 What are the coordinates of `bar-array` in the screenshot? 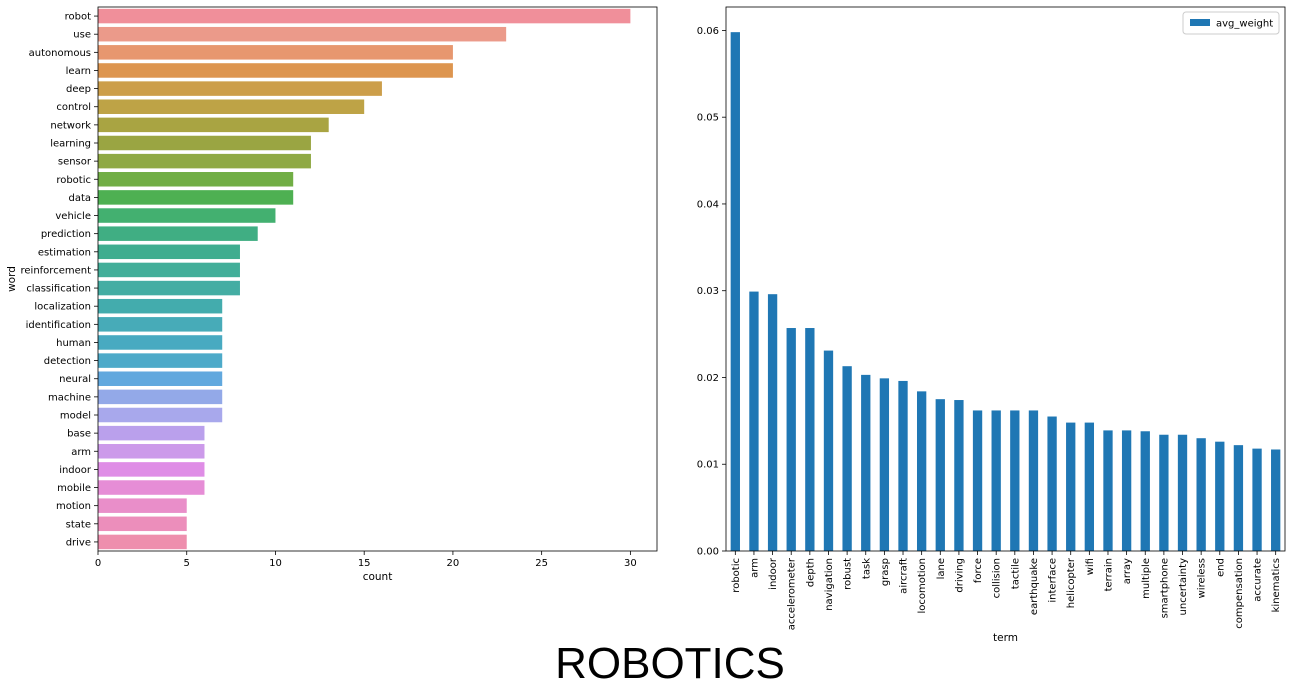 It's located at (1126, 490).